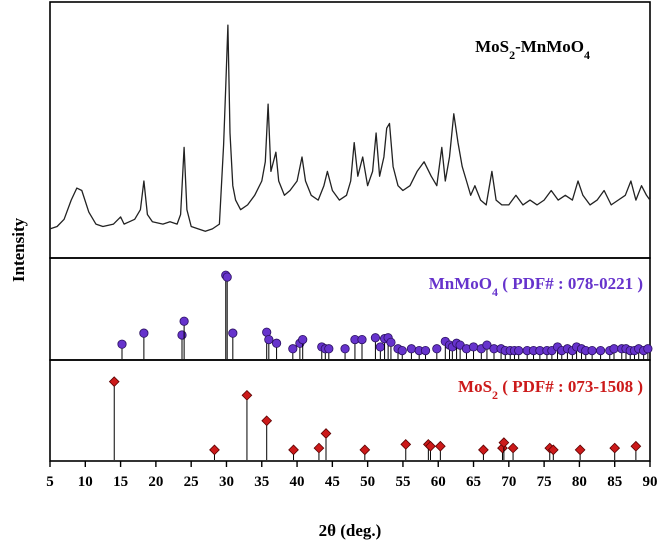 This screenshot has width=660, height=543. What do you see at coordinates (367, 482) in the screenshot?
I see `x-tick-label: 50` at bounding box center [367, 482].